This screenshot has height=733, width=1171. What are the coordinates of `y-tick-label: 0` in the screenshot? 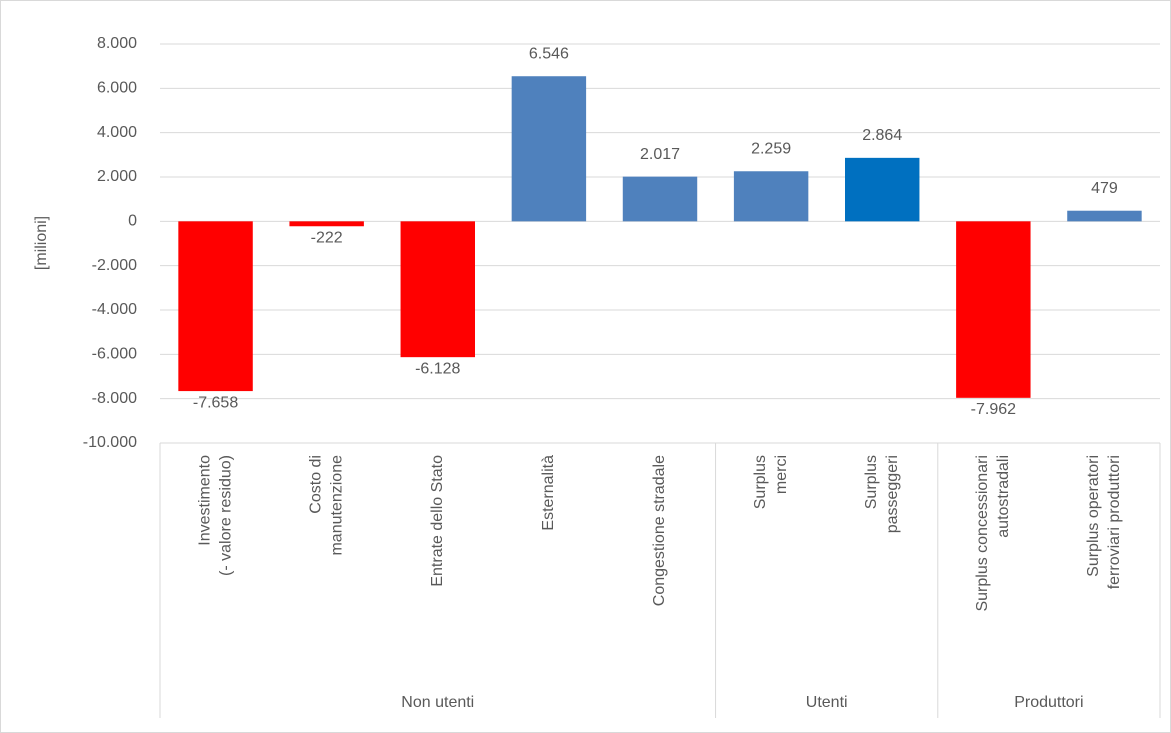 It's located at (132, 221).